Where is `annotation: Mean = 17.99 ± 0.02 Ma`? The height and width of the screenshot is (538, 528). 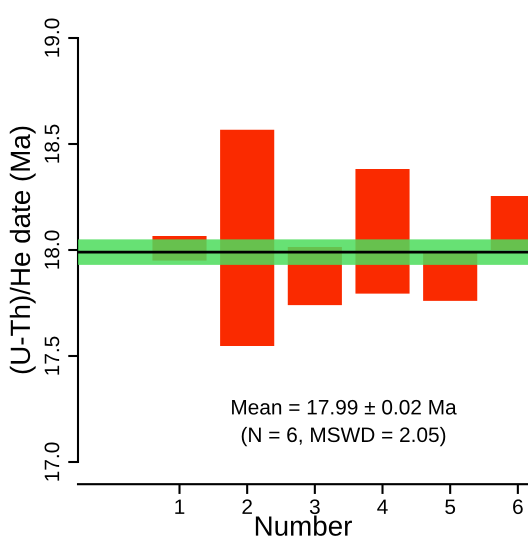 annotation: Mean = 17.99 ± 0.02 Ma is located at coordinates (344, 407).